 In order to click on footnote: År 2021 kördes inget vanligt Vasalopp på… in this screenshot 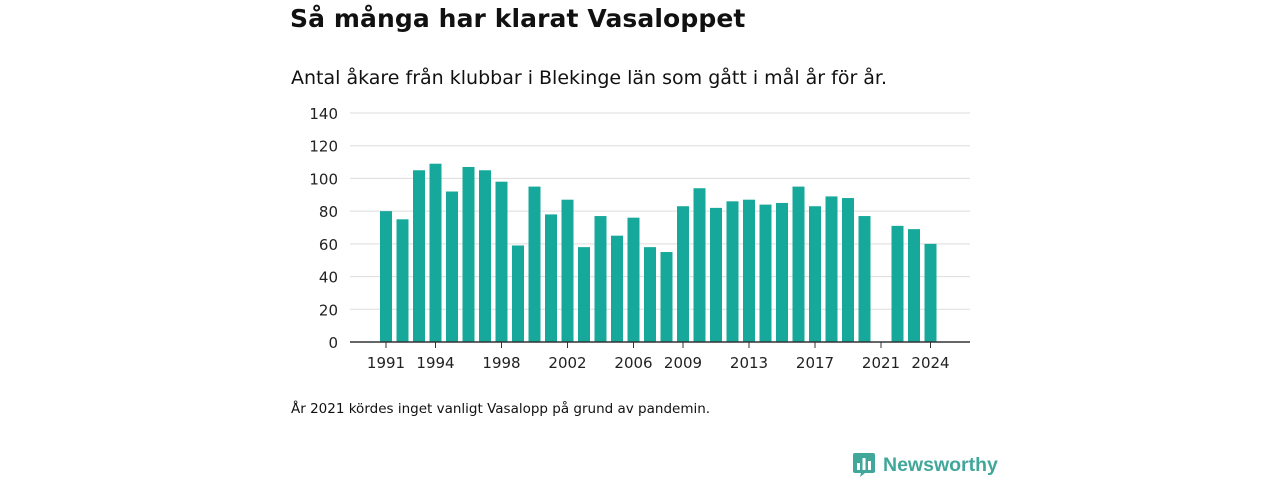, I will do `click(501, 409)`.